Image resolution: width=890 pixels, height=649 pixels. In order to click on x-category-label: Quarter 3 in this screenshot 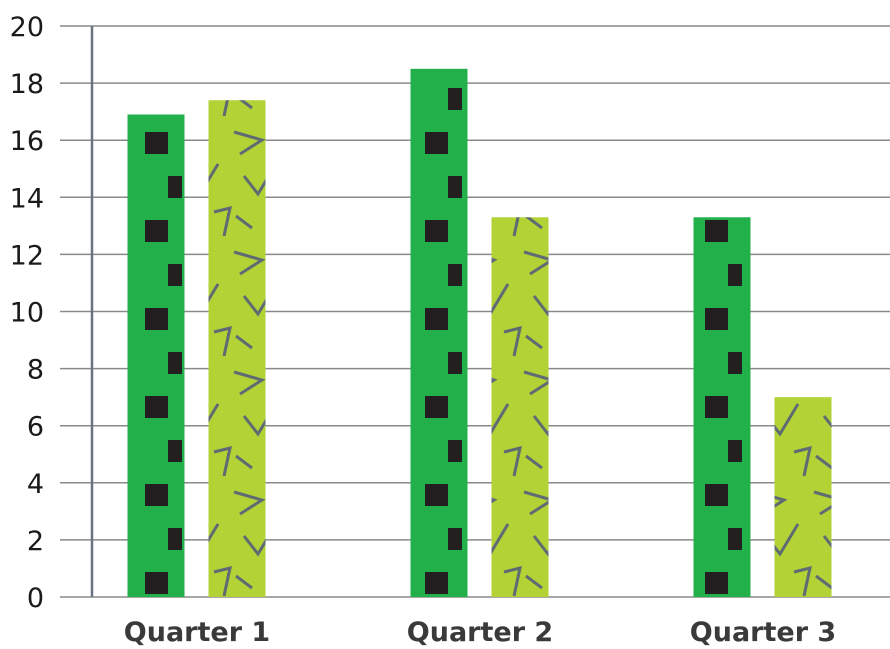, I will do `click(763, 632)`.